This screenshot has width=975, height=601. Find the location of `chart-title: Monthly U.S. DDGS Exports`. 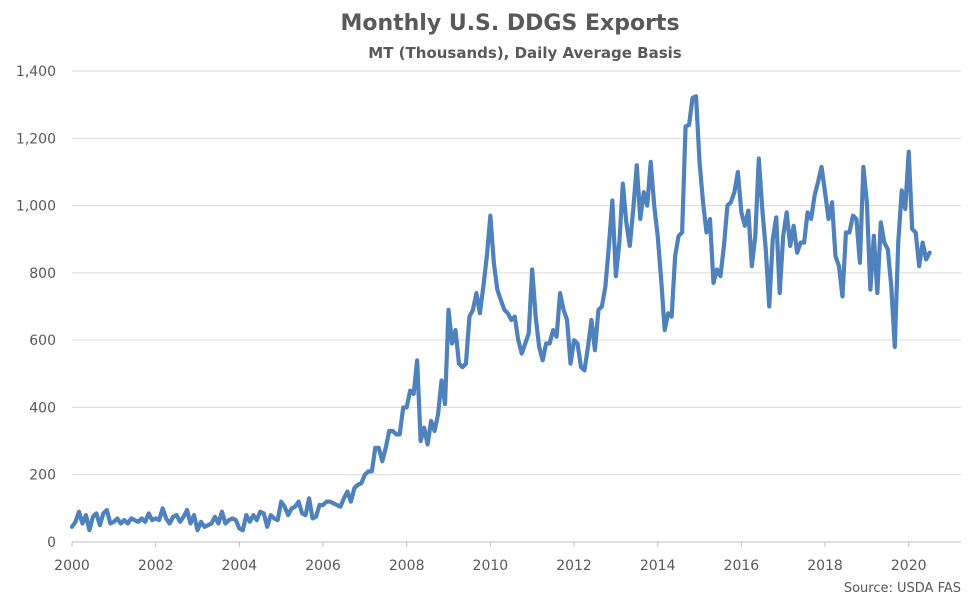

chart-title: Monthly U.S. DDGS Exports is located at coordinates (509, 23).